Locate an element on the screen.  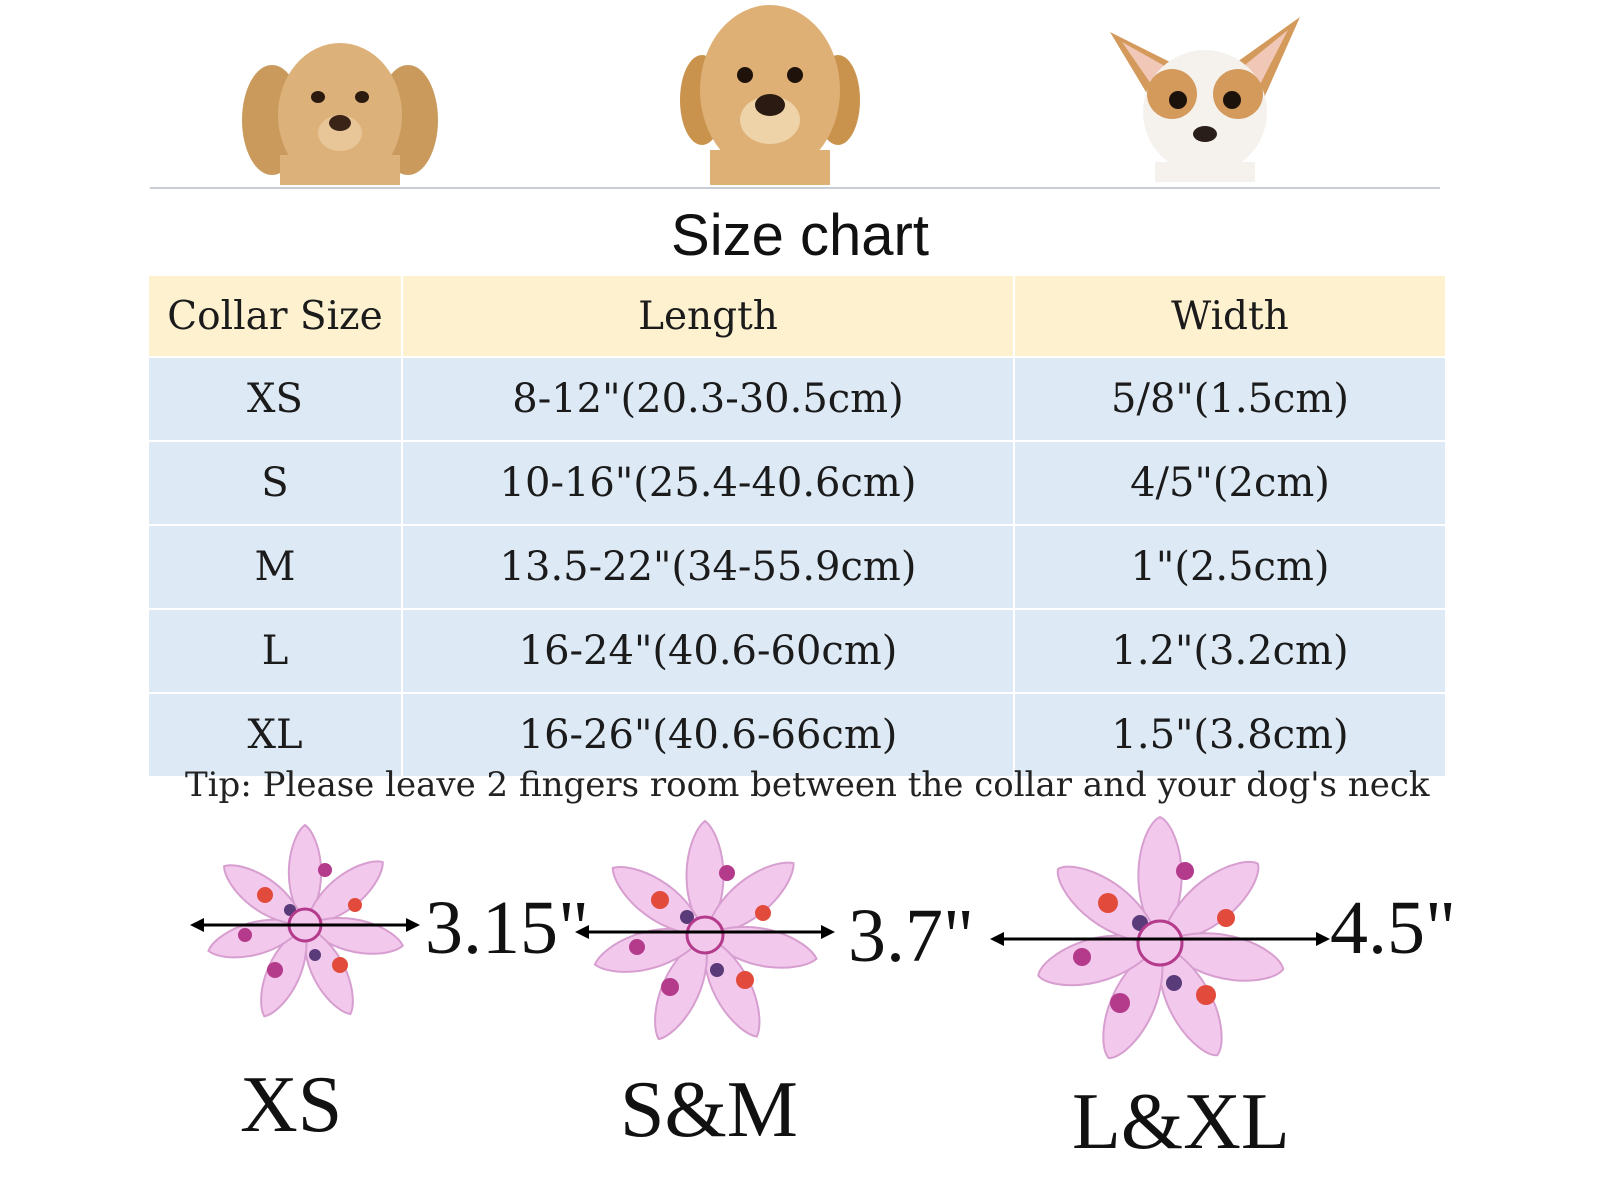
collar-size-cell: XL is located at coordinates (276, 735).